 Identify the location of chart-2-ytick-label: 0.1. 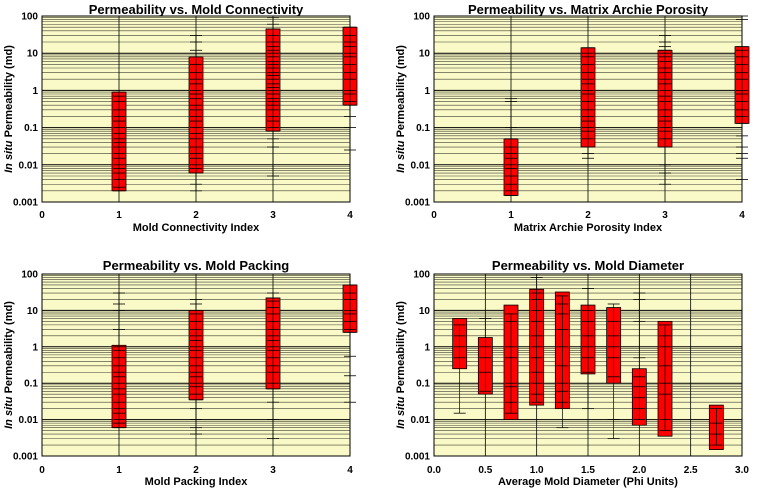
(423, 128).